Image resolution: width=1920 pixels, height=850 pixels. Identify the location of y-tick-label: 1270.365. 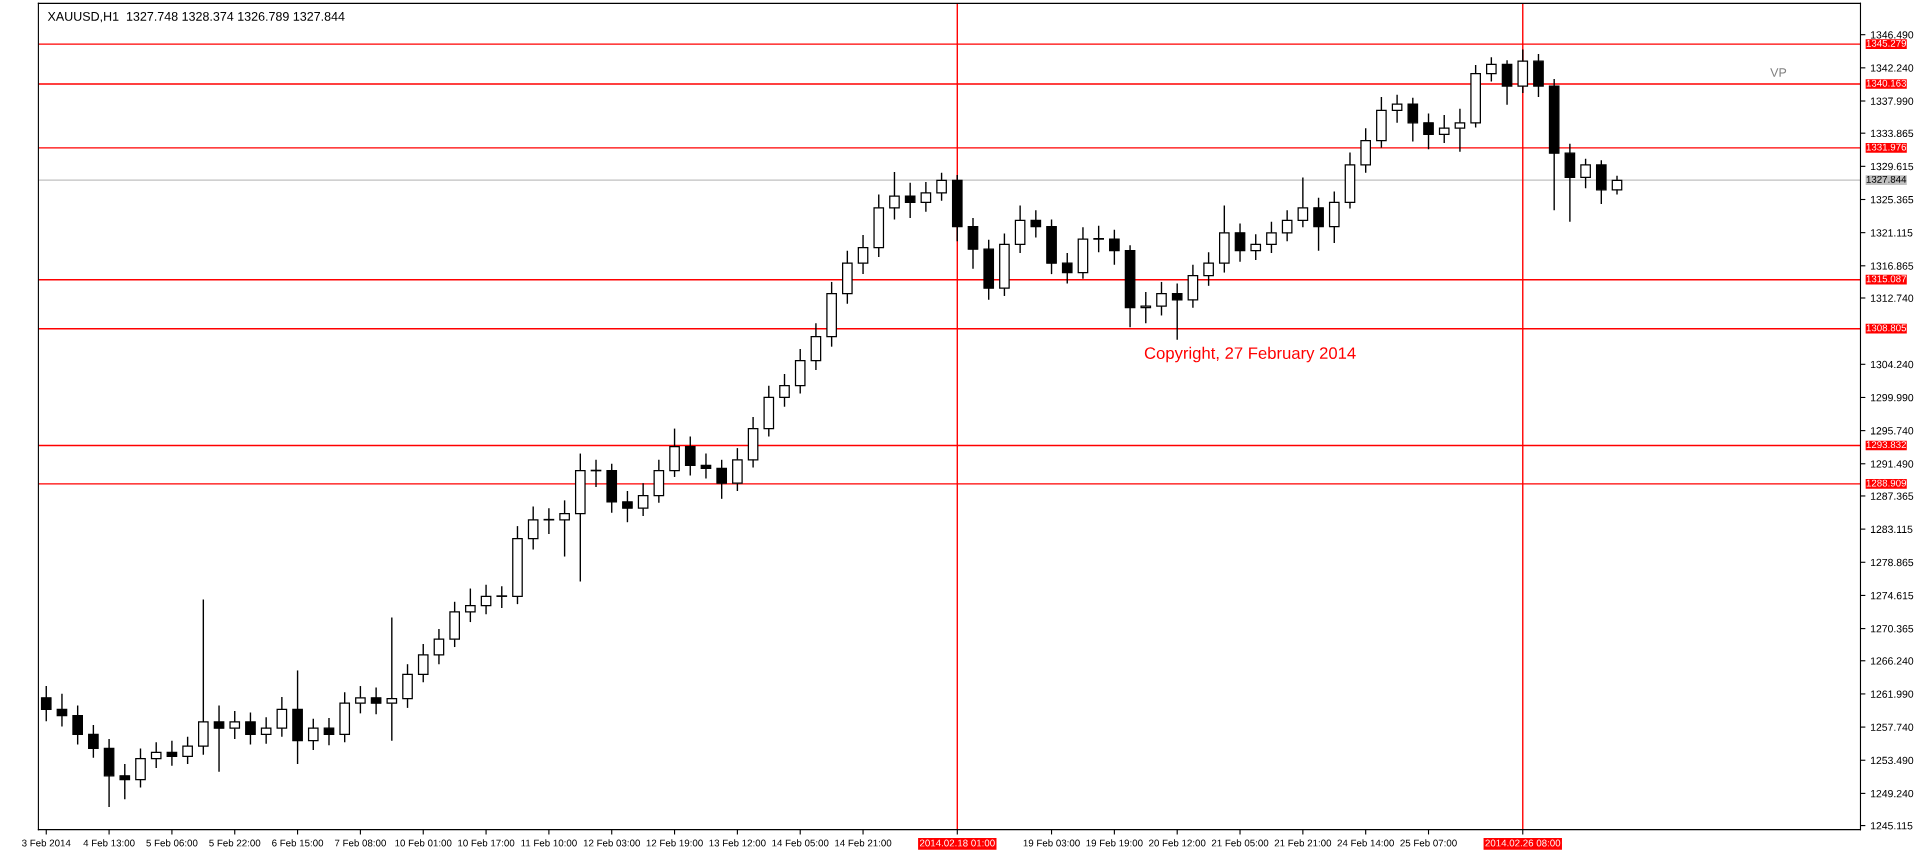
(1892, 629).